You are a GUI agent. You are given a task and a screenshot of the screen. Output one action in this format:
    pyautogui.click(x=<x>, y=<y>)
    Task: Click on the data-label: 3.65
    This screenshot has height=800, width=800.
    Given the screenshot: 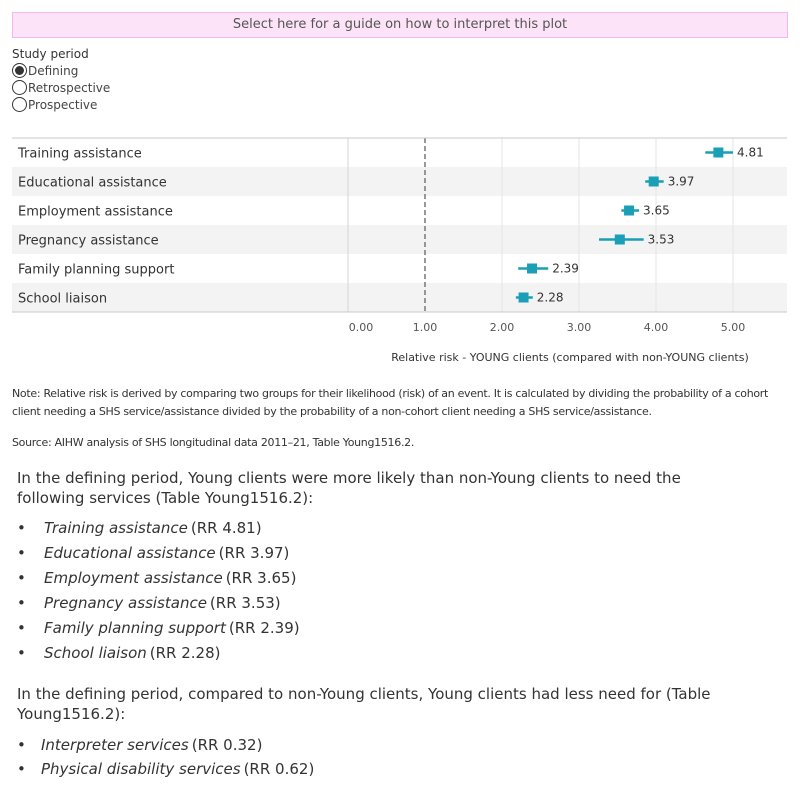 What is the action you would take?
    pyautogui.click(x=656, y=211)
    